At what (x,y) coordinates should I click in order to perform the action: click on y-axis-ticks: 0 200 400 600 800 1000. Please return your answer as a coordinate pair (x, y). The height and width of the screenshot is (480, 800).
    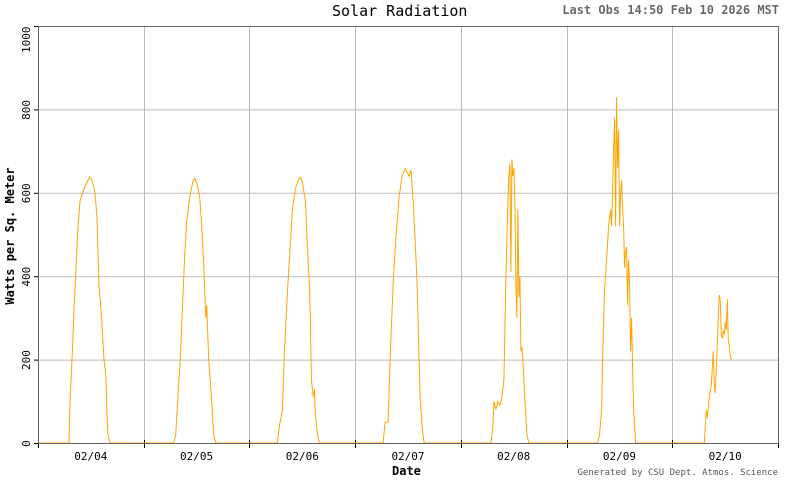
    Looking at the image, I should click on (29, 236).